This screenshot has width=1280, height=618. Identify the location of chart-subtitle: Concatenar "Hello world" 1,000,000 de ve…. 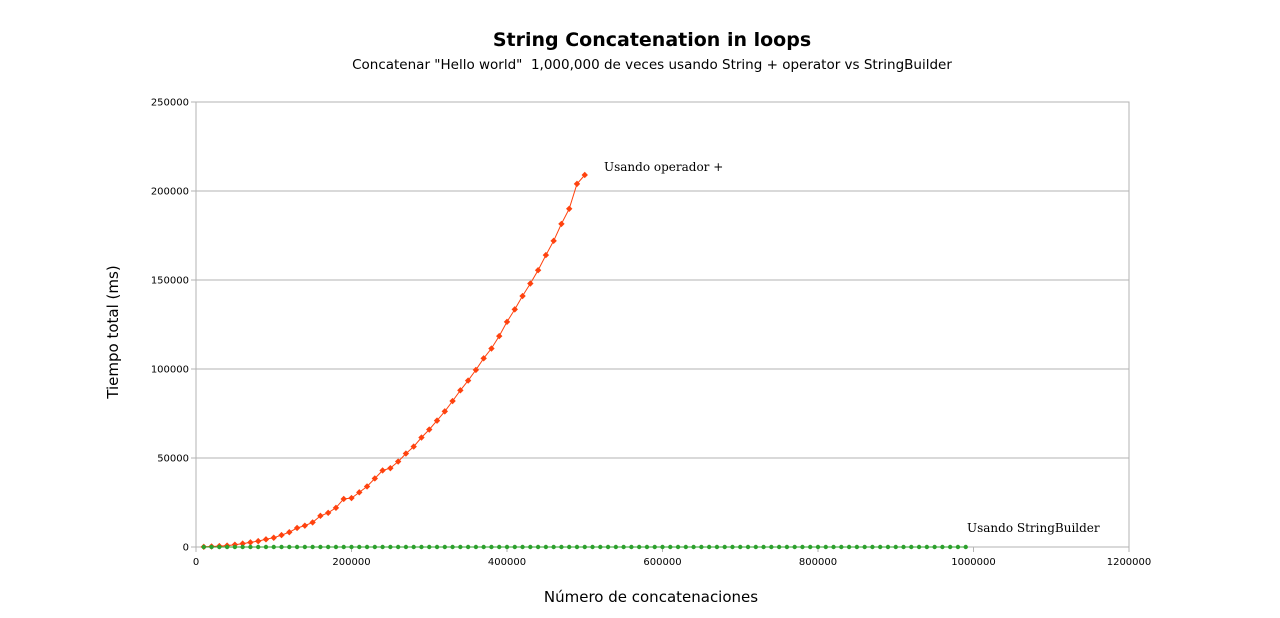
(652, 65).